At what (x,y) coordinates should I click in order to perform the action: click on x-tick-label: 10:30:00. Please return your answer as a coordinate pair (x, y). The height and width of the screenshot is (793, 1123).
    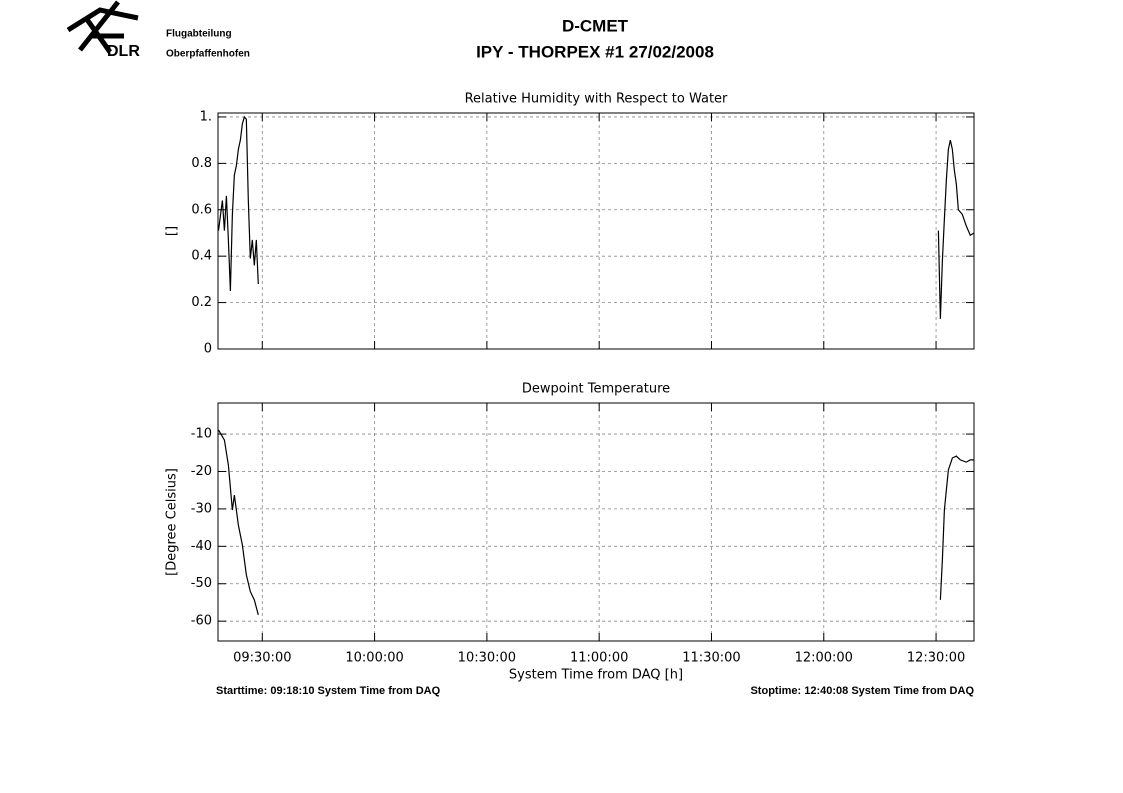
    Looking at the image, I should click on (487, 658).